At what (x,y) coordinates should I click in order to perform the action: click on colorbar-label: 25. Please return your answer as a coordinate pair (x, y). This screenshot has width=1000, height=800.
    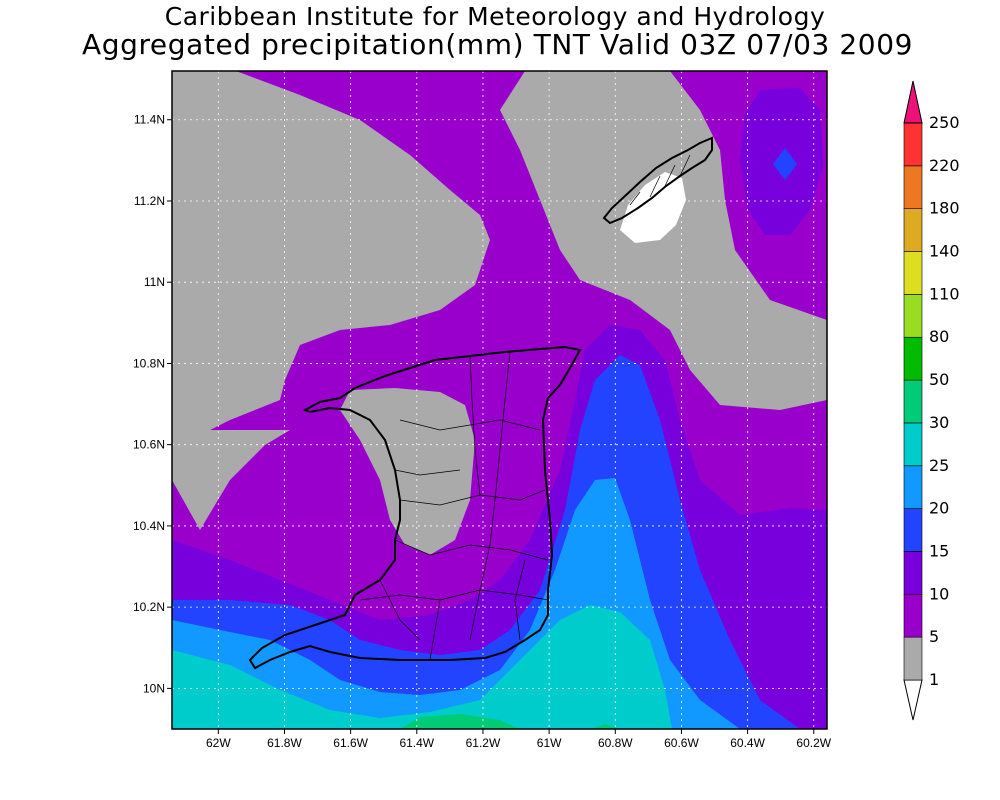
    Looking at the image, I should click on (939, 465).